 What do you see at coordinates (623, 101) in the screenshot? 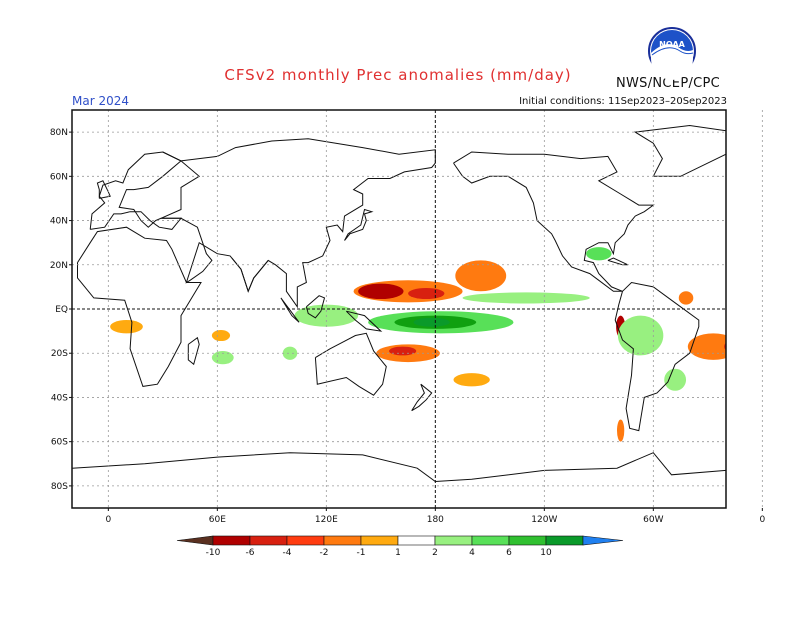
I see `initial-conditions: Initial conditions: 11Sep2023–20Sep2023` at bounding box center [623, 101].